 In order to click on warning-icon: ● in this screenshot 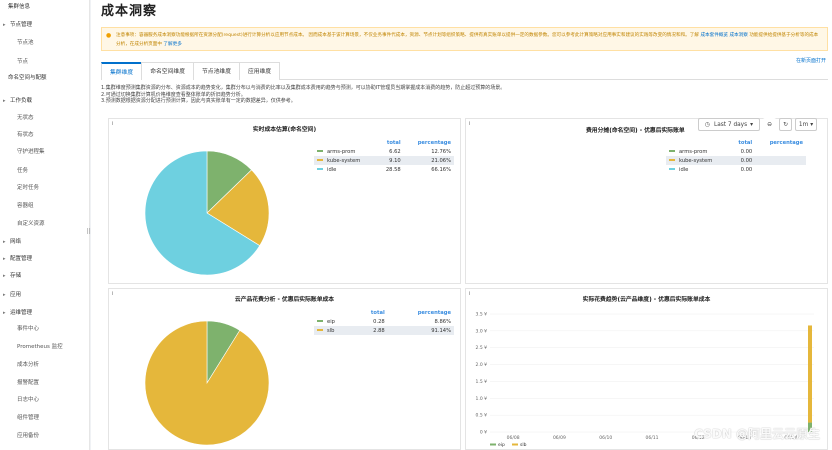, I will do `click(109, 35)`.